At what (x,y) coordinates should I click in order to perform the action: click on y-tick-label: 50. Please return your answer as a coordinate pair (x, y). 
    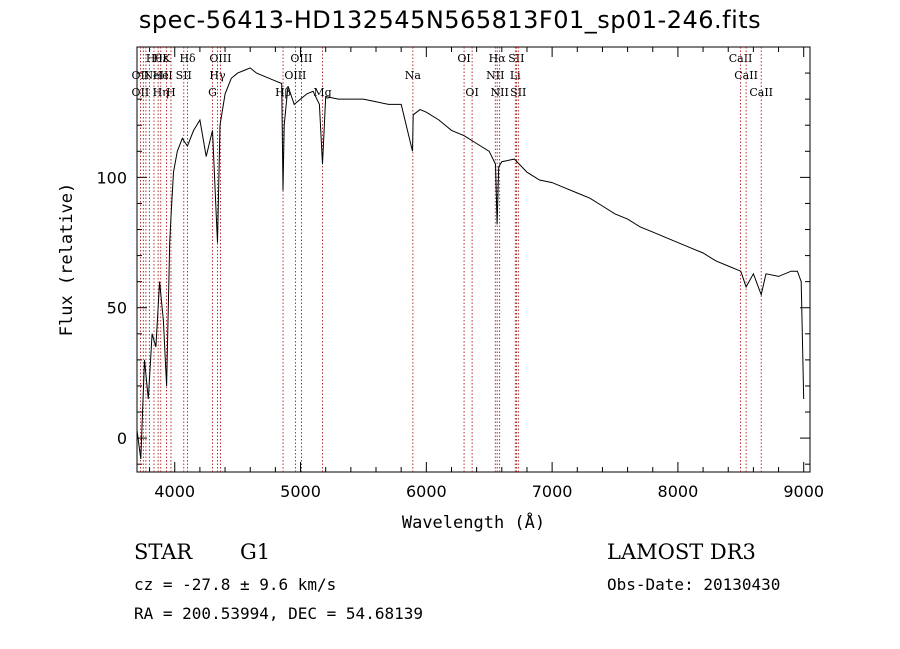
    Looking at the image, I should click on (117, 308).